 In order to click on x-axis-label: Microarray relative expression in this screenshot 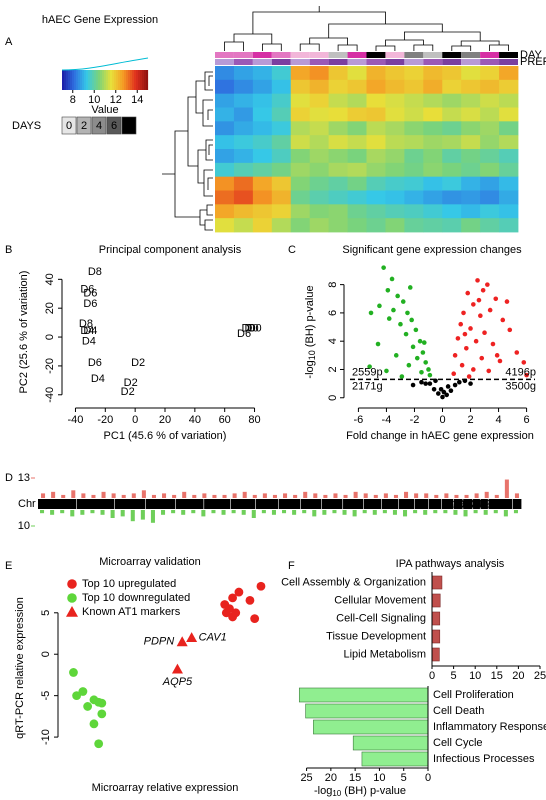, I will do `click(165, 788)`.